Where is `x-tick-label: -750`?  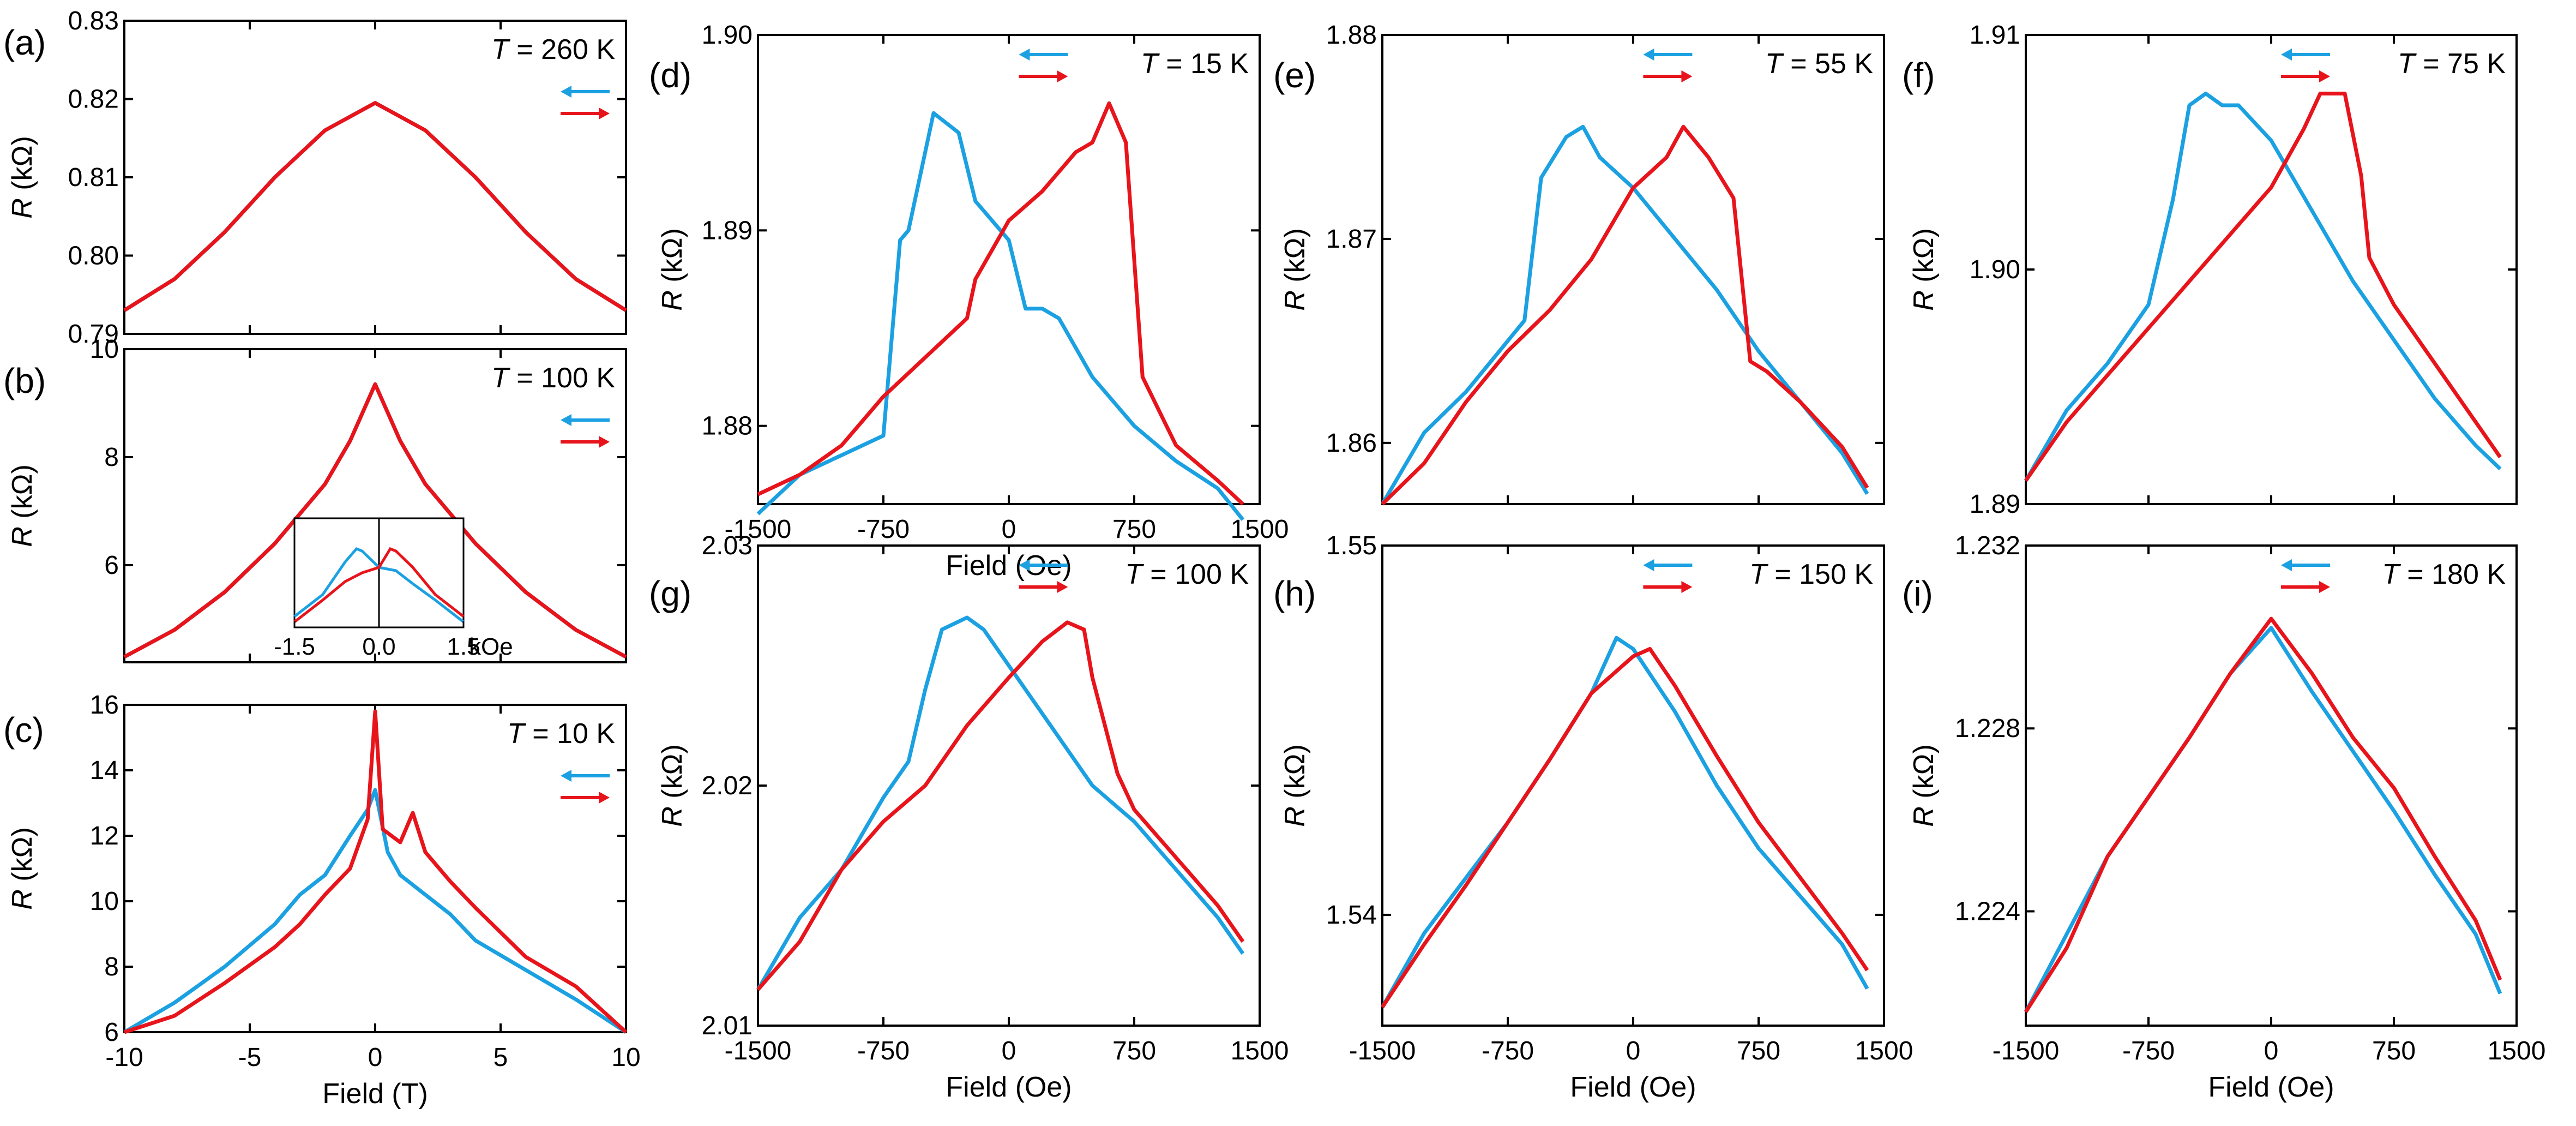
x-tick-label: -750 is located at coordinates (2148, 1051).